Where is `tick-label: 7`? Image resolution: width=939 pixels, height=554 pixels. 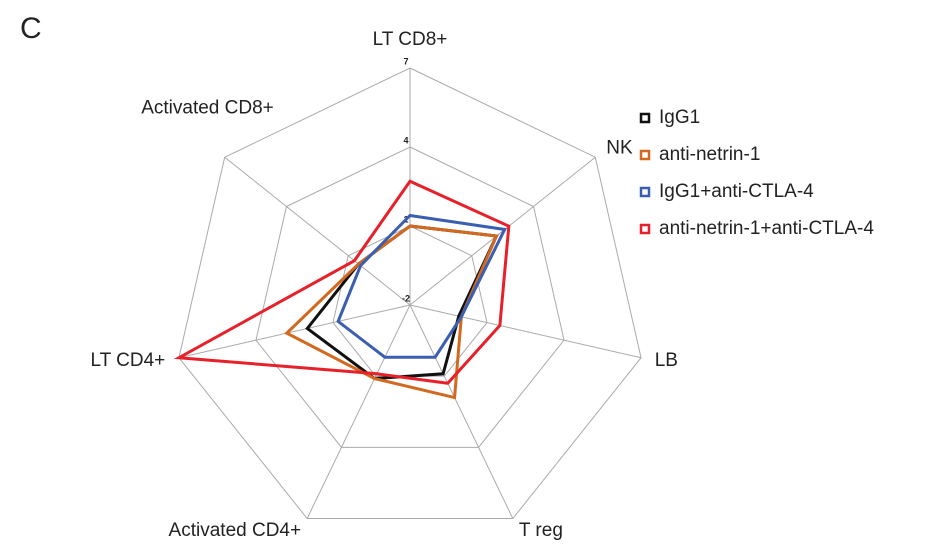 tick-label: 7 is located at coordinates (405, 61).